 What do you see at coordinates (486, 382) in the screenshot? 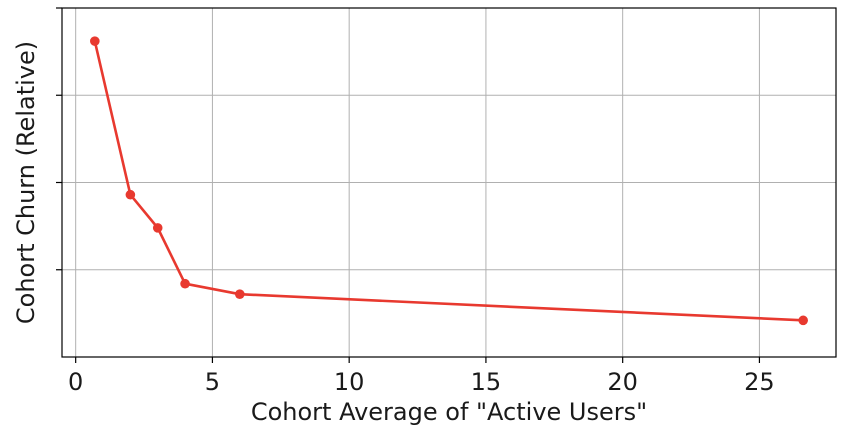
I see `x-tick-label: 15` at bounding box center [486, 382].